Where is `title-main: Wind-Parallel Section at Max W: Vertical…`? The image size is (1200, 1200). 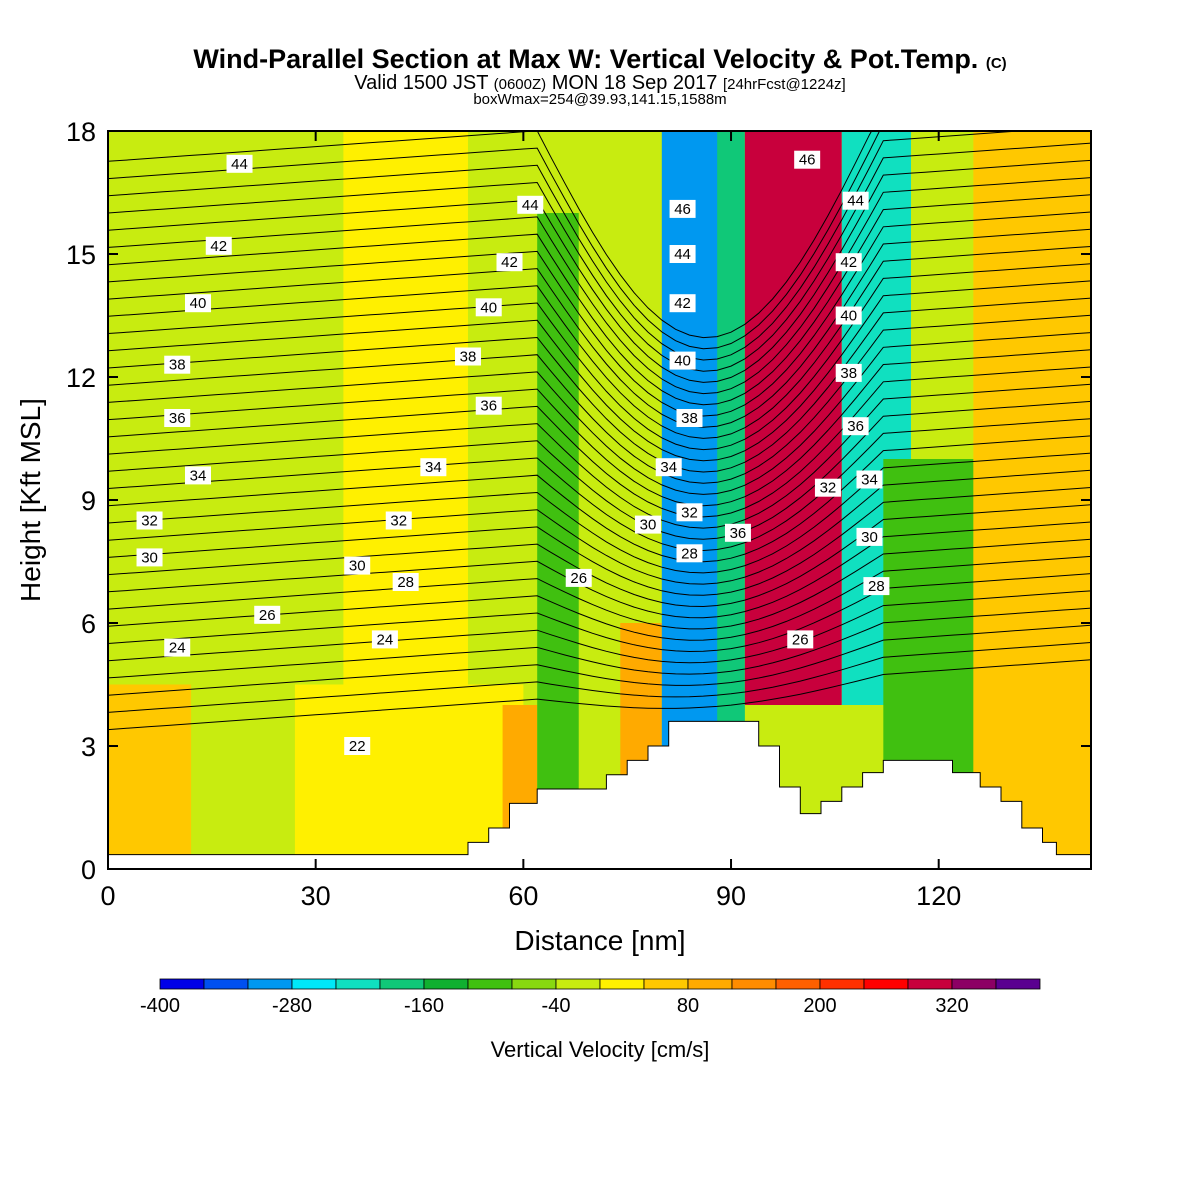
title-main: Wind-Parallel Section at Max W: Vertical… is located at coordinates (586, 59).